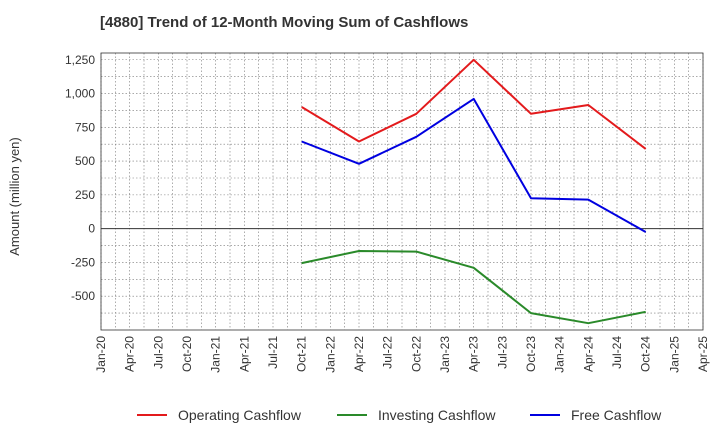  What do you see at coordinates (14, 196) in the screenshot?
I see `y-axis-label: Amount (million yen)` at bounding box center [14, 196].